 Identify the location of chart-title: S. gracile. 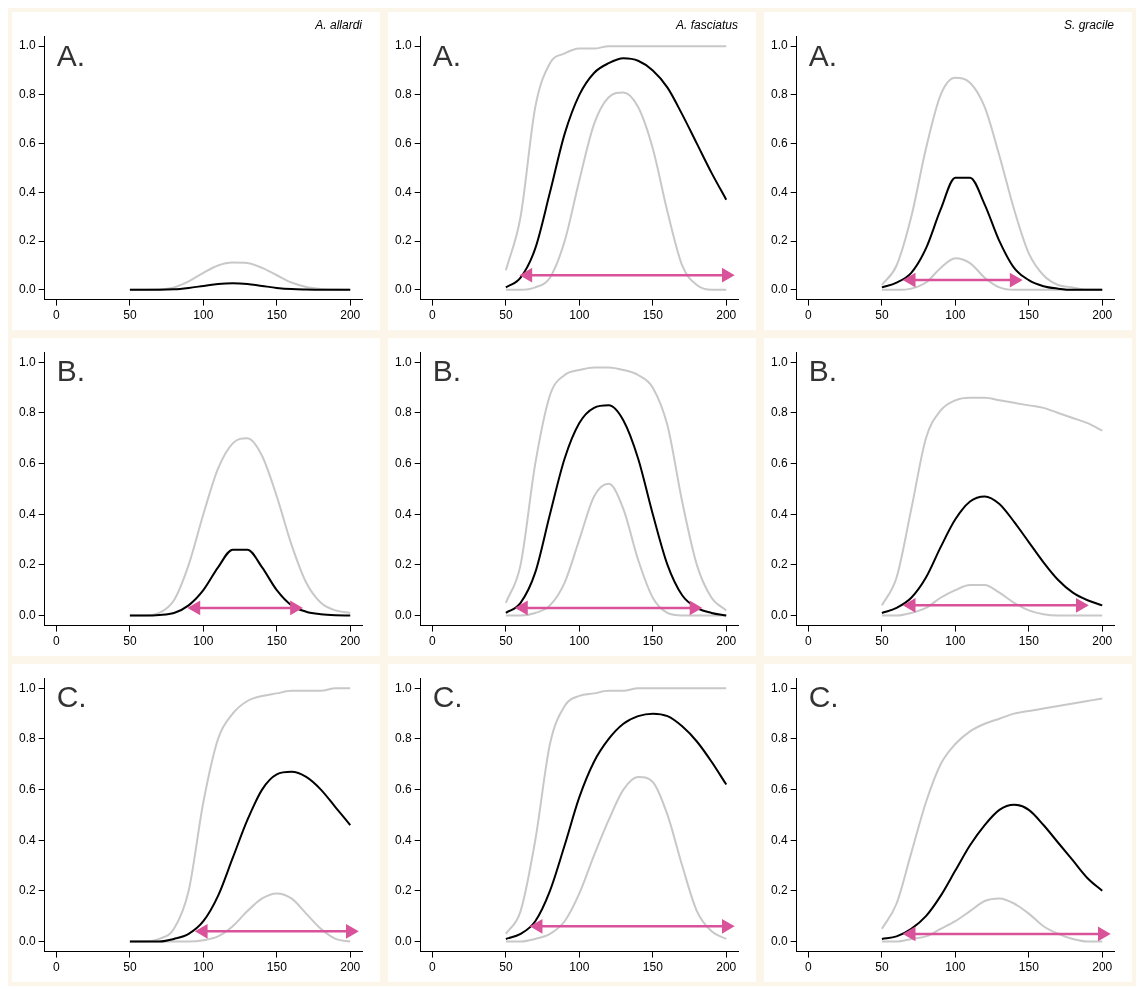
(1089, 24).